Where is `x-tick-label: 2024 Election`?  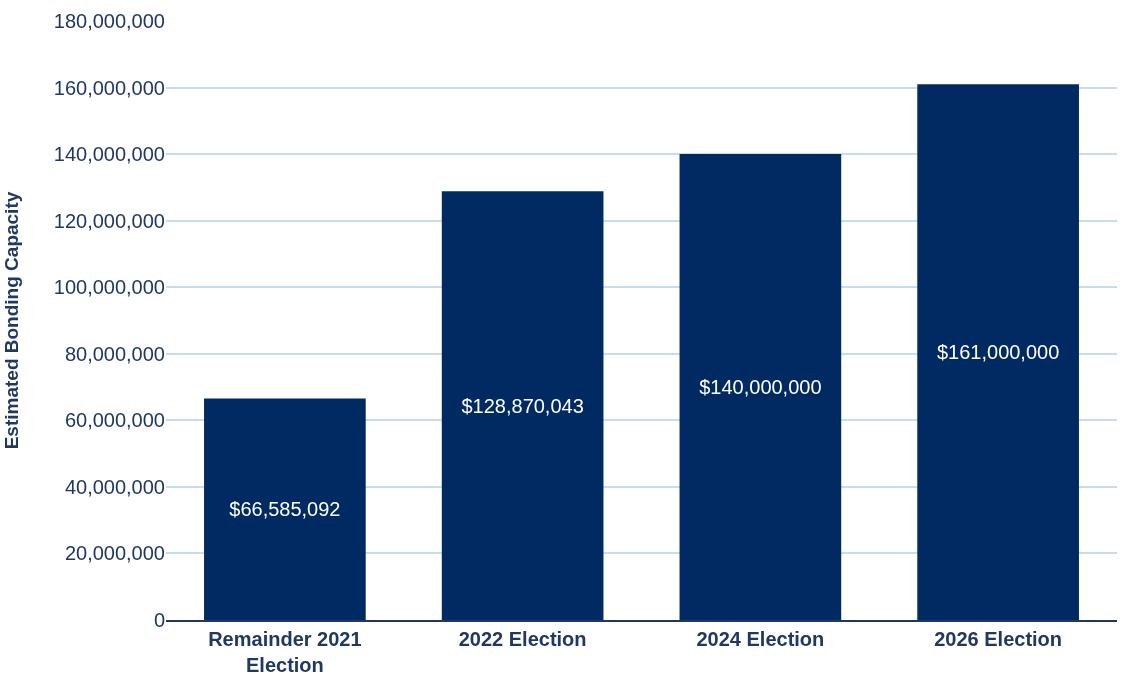 x-tick-label: 2024 Election is located at coordinates (760, 638).